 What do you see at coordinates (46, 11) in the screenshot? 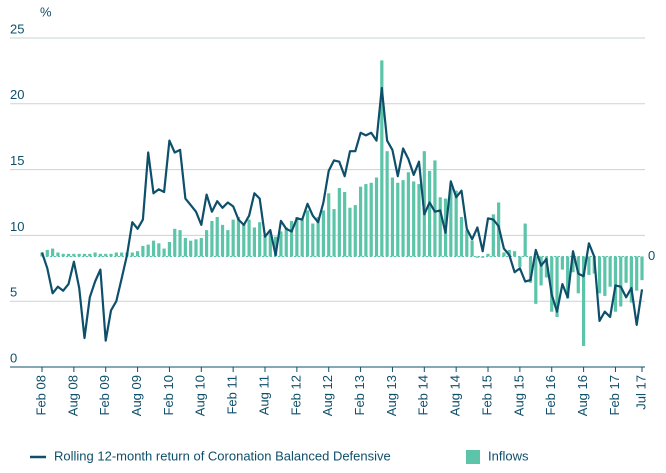
I see `y-axis-label: %` at bounding box center [46, 11].